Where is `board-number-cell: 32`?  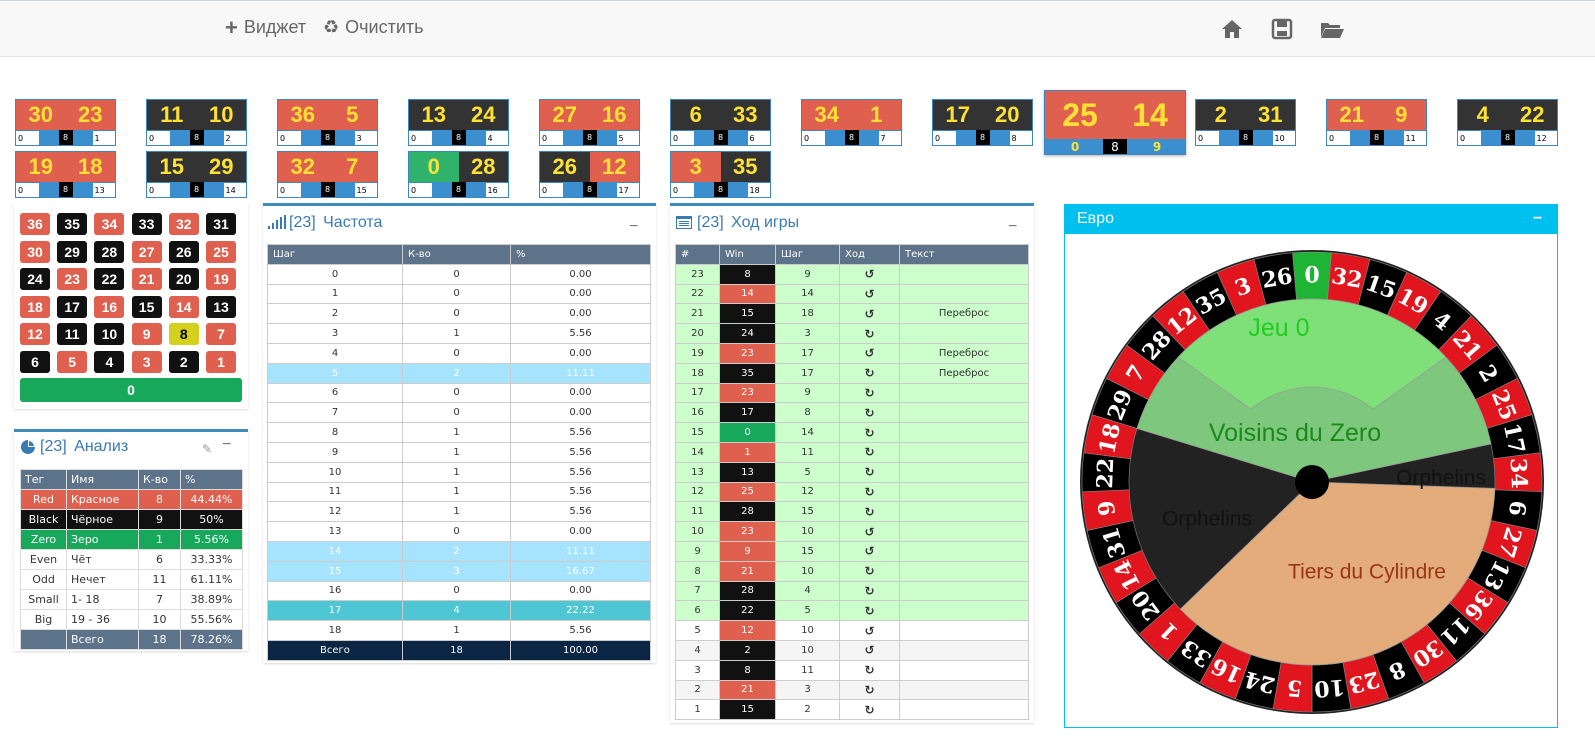
board-number-cell: 32 is located at coordinates (183, 224).